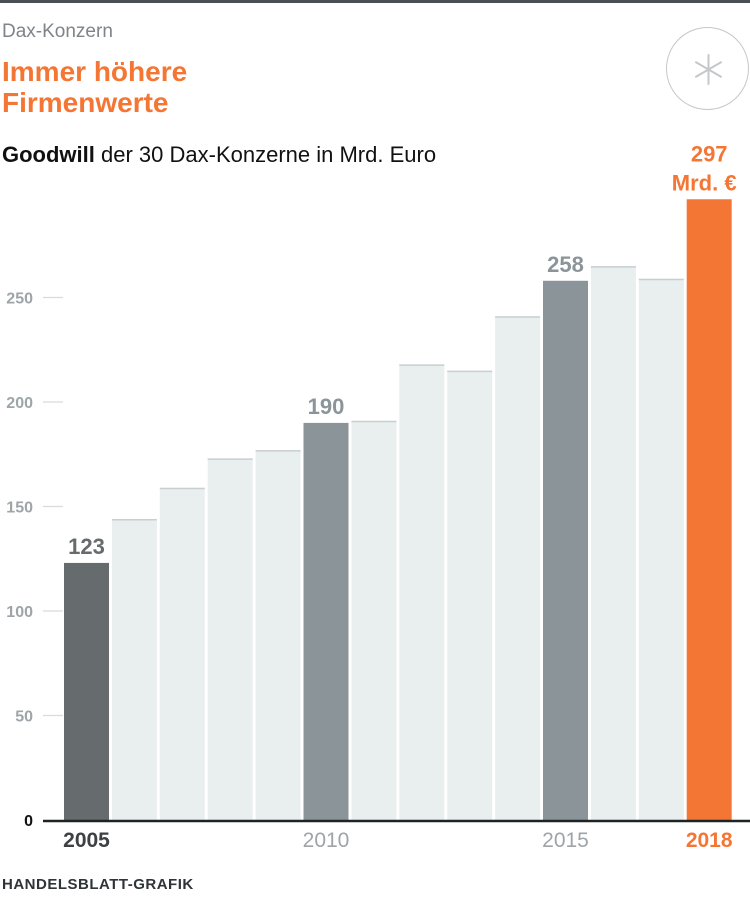  What do you see at coordinates (98, 884) in the screenshot?
I see `source-credit: HANDELSBLATT-GRAFIK` at bounding box center [98, 884].